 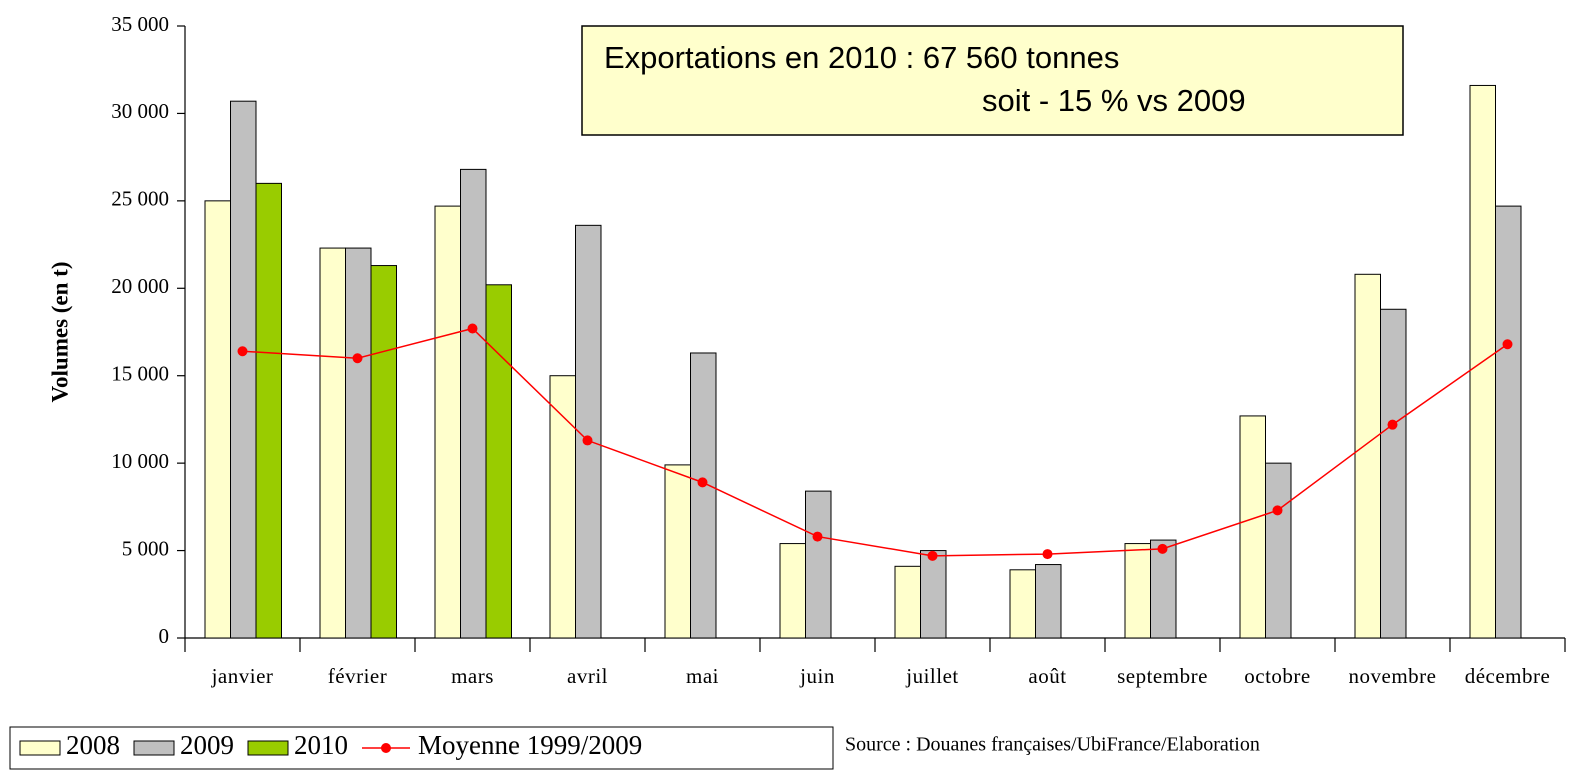 What do you see at coordinates (587, 676) in the screenshot?
I see `x-tick-label: avril` at bounding box center [587, 676].